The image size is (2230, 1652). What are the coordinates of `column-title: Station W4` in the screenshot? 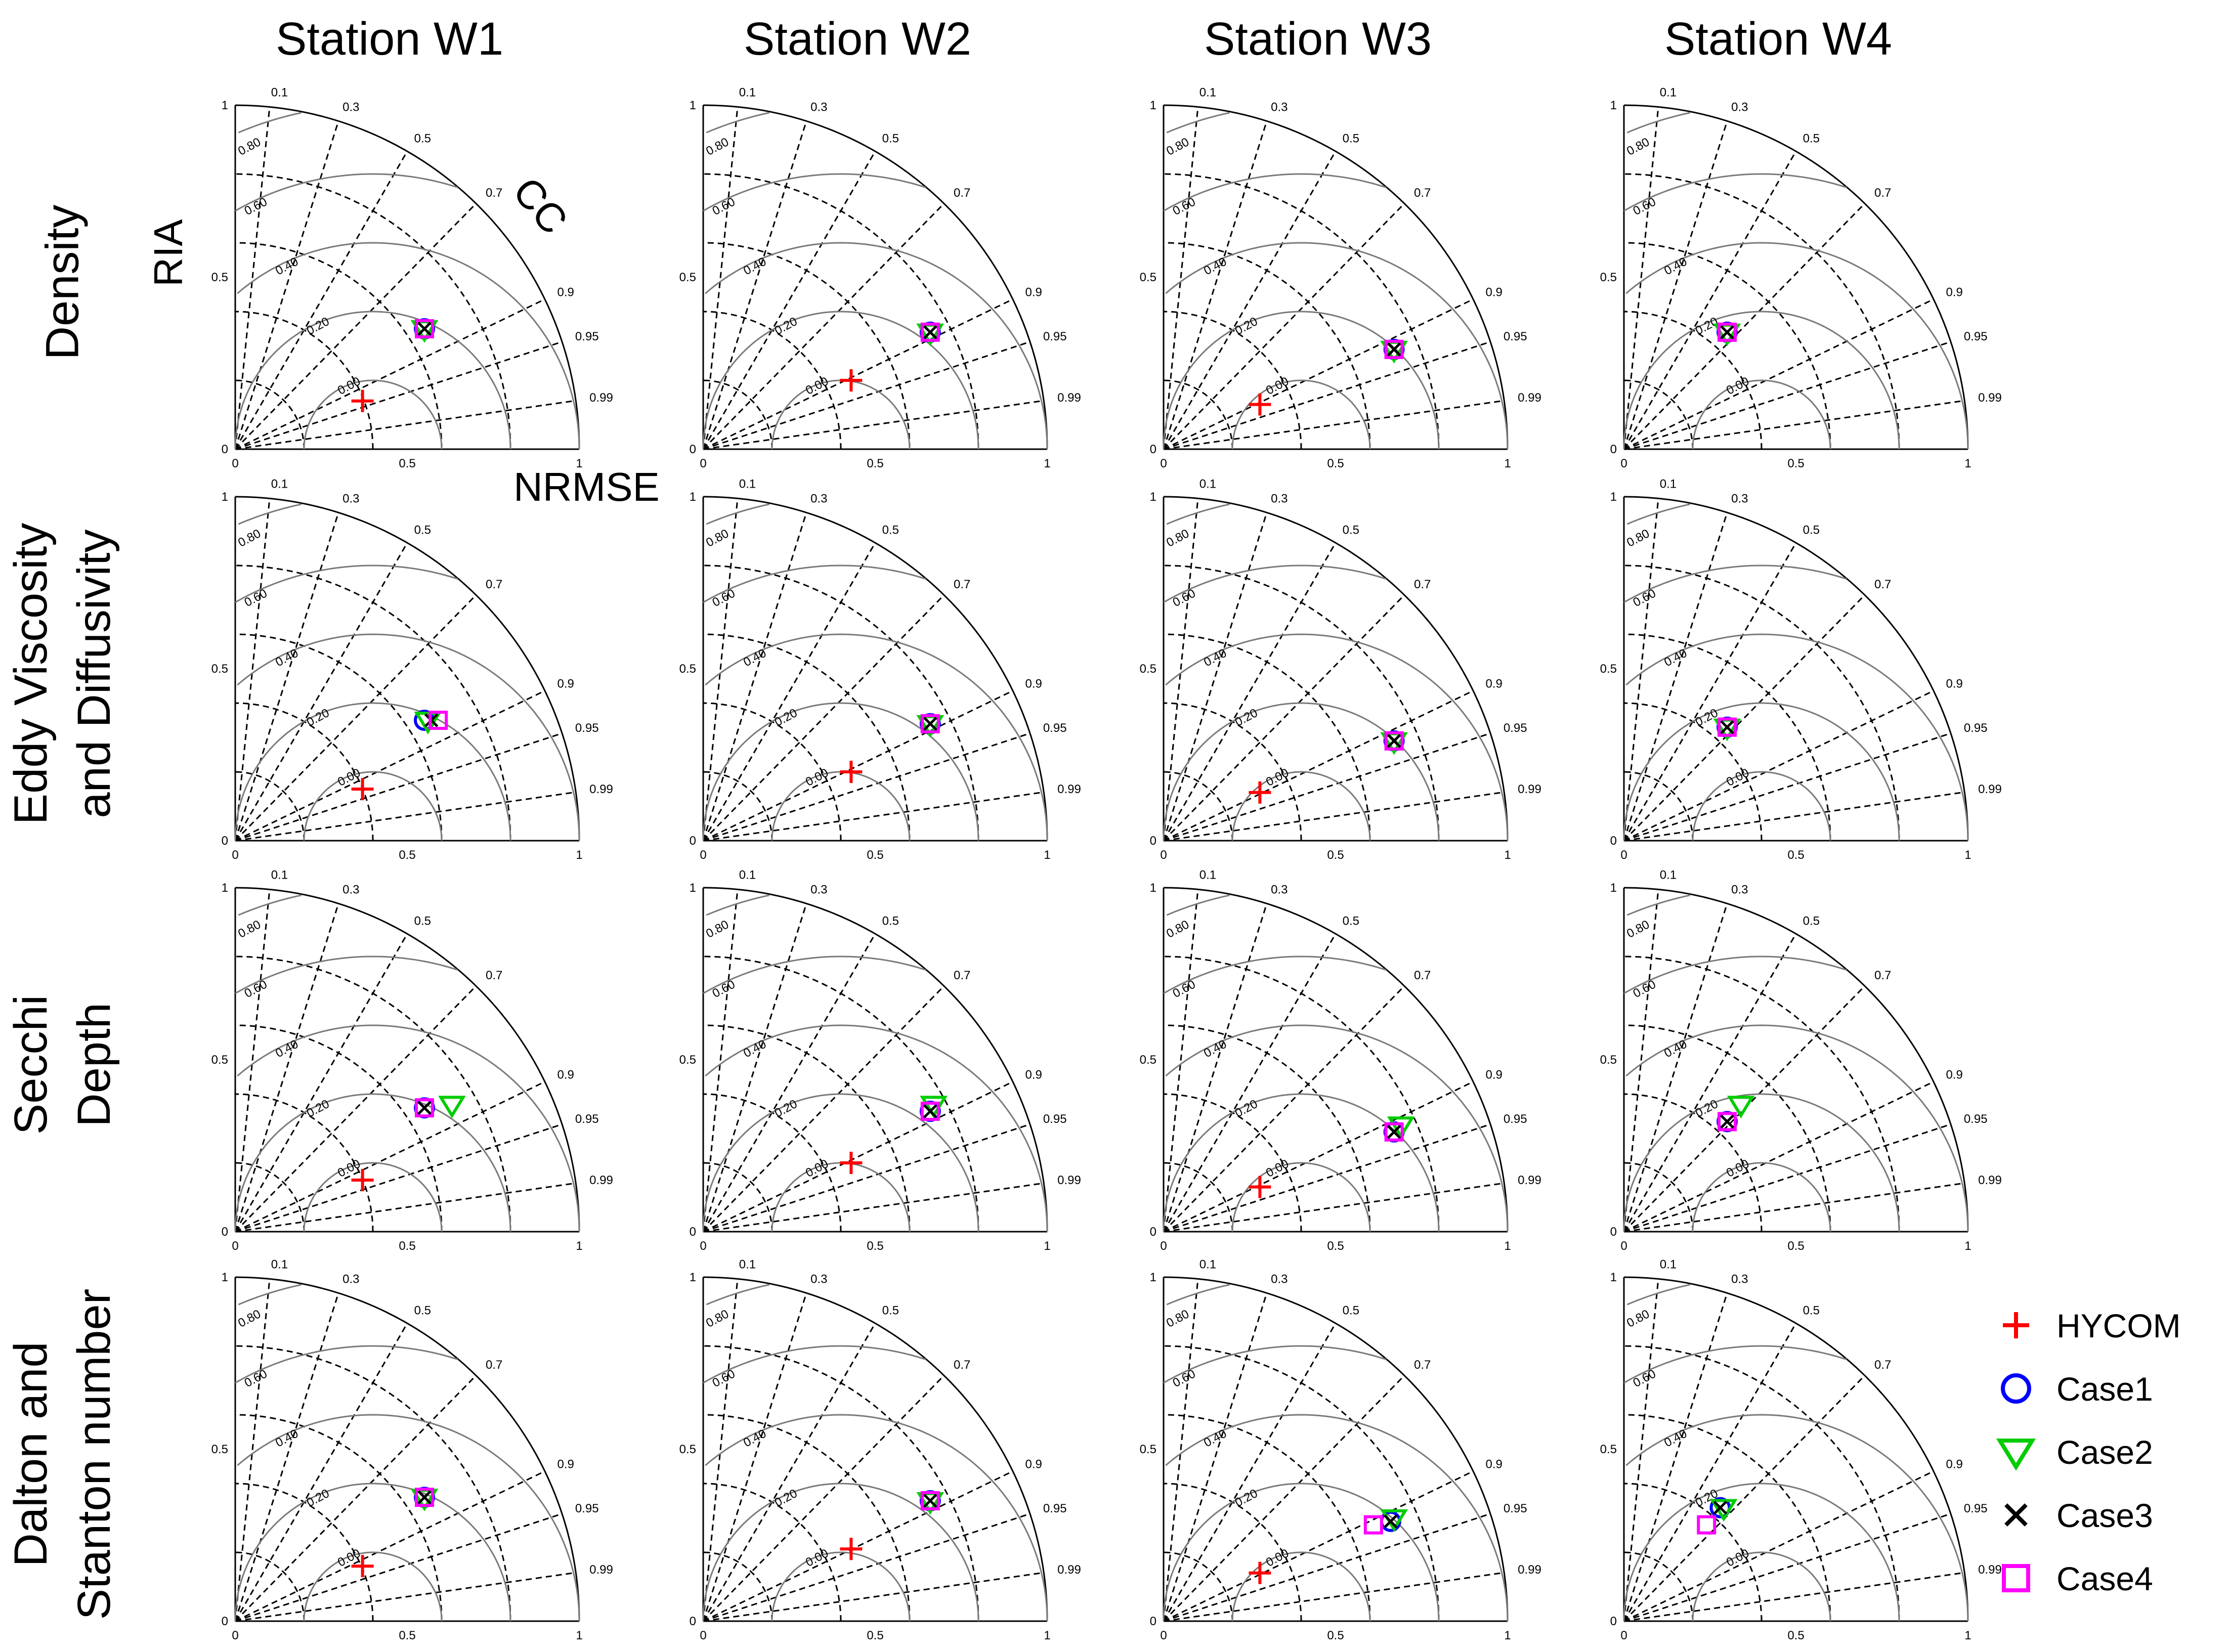 It's located at (1778, 39).